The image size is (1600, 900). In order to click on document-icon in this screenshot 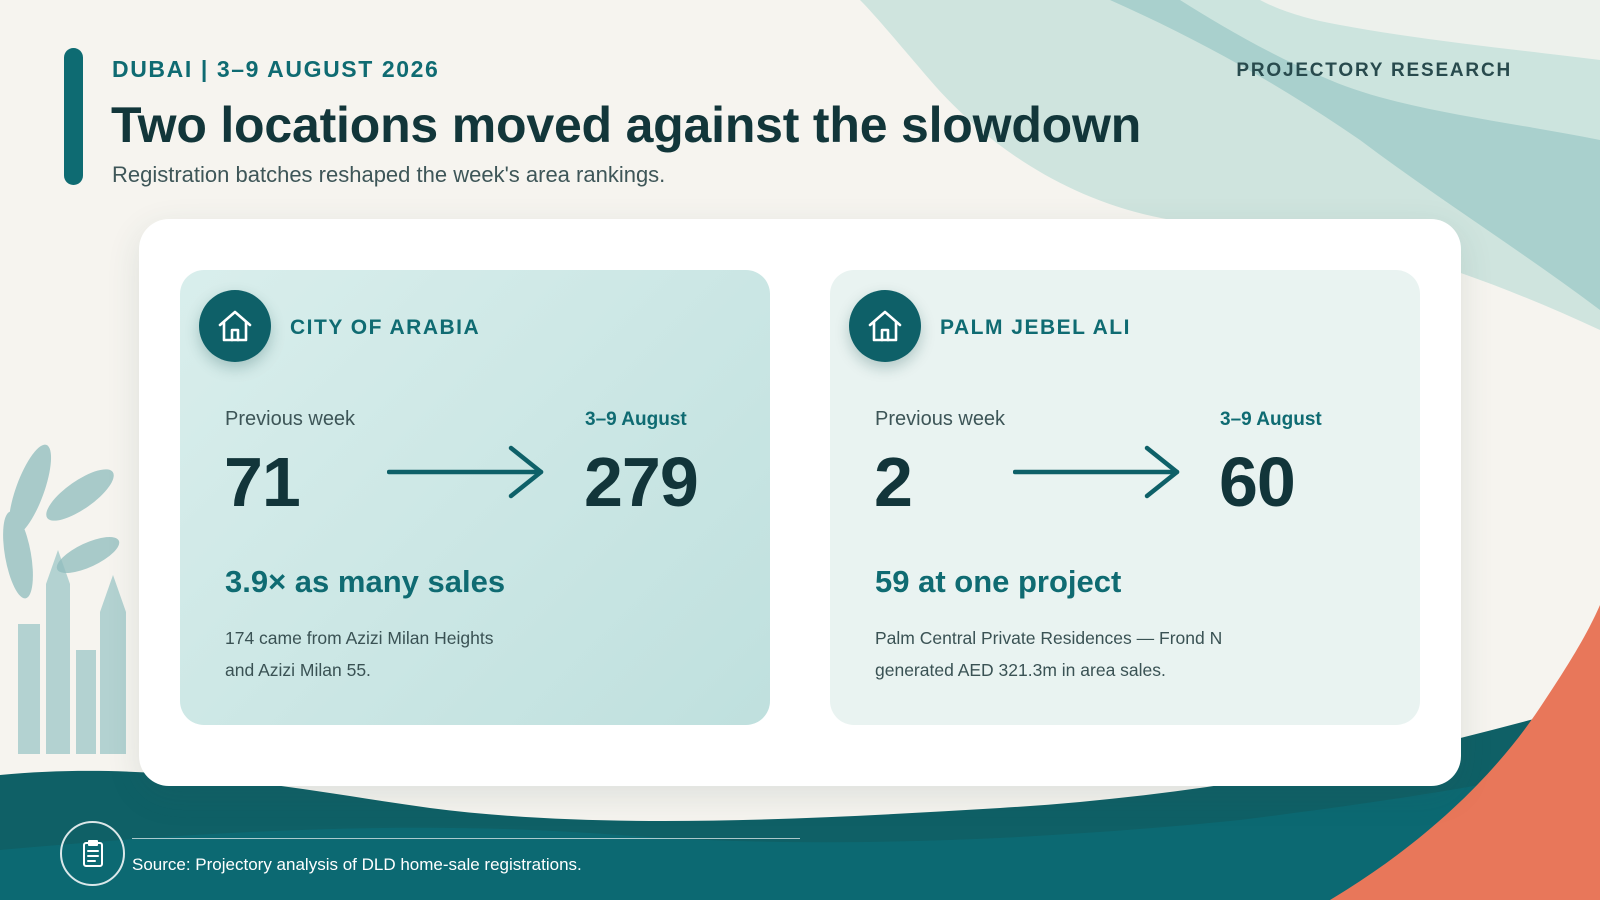, I will do `click(92, 853)`.